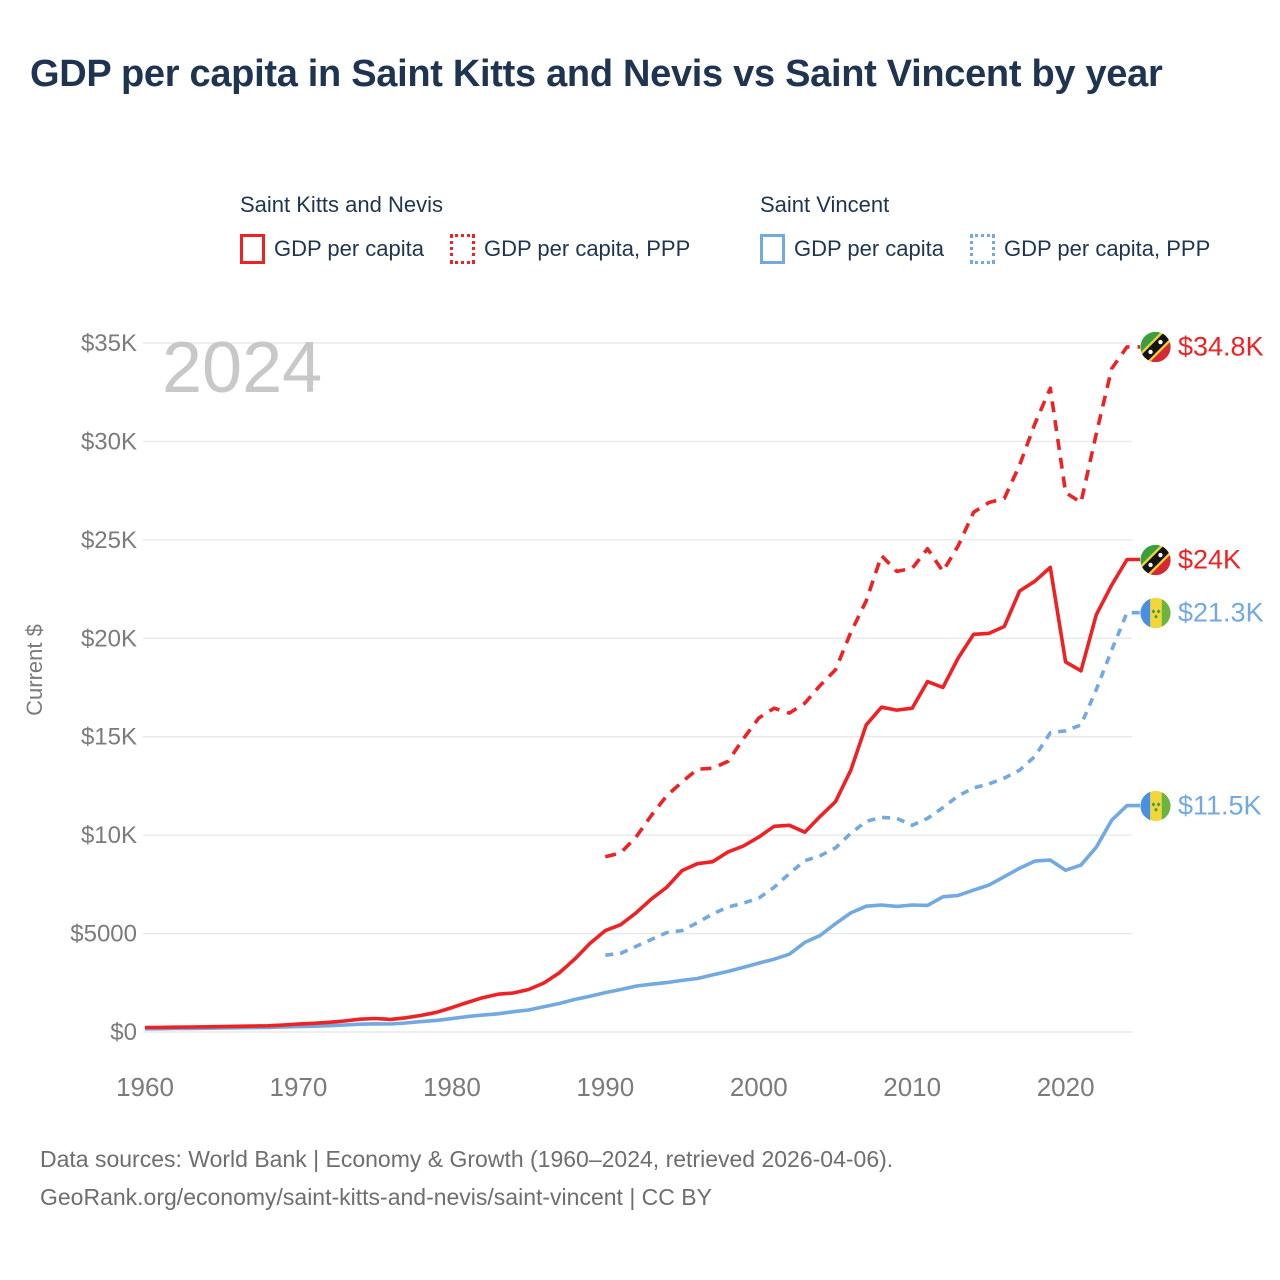 Image resolution: width=1280 pixels, height=1280 pixels. What do you see at coordinates (123, 1032) in the screenshot?
I see `y-tick-label: $0` at bounding box center [123, 1032].